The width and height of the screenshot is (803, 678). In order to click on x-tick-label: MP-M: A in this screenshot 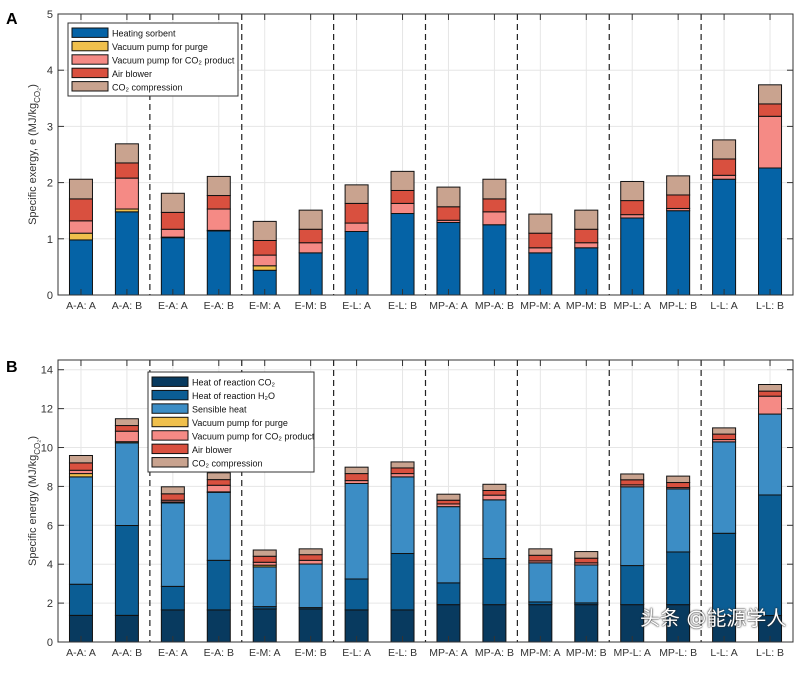, I will do `click(540, 653)`.